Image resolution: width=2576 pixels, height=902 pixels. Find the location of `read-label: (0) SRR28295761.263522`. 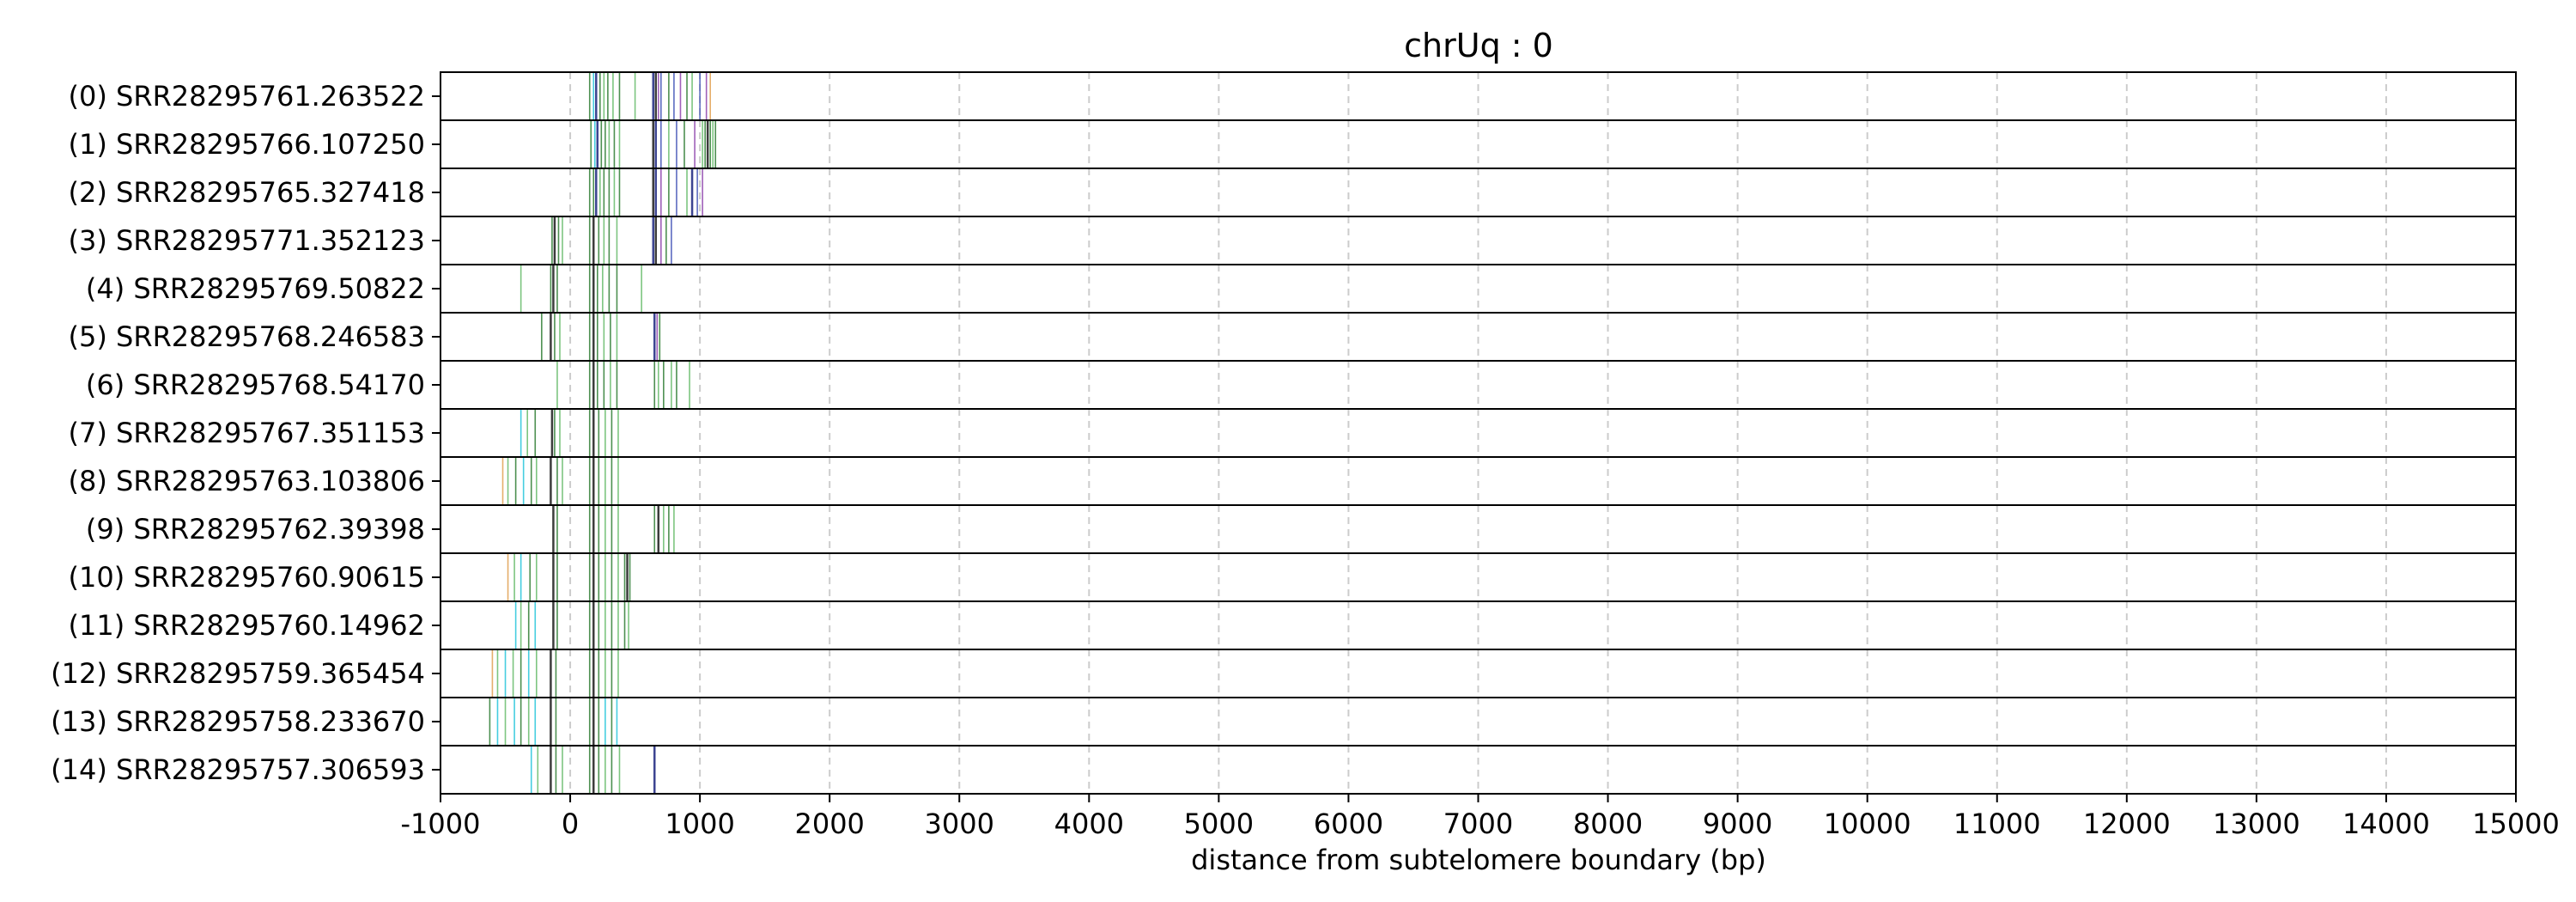

read-label: (0) SRR28295761.263522 is located at coordinates (247, 96).